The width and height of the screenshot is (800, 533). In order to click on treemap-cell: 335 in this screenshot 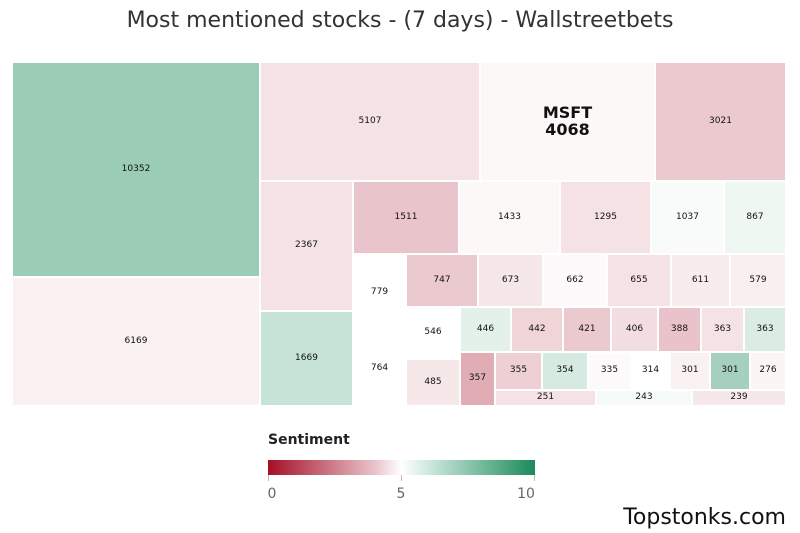, I will do `click(609, 371)`.